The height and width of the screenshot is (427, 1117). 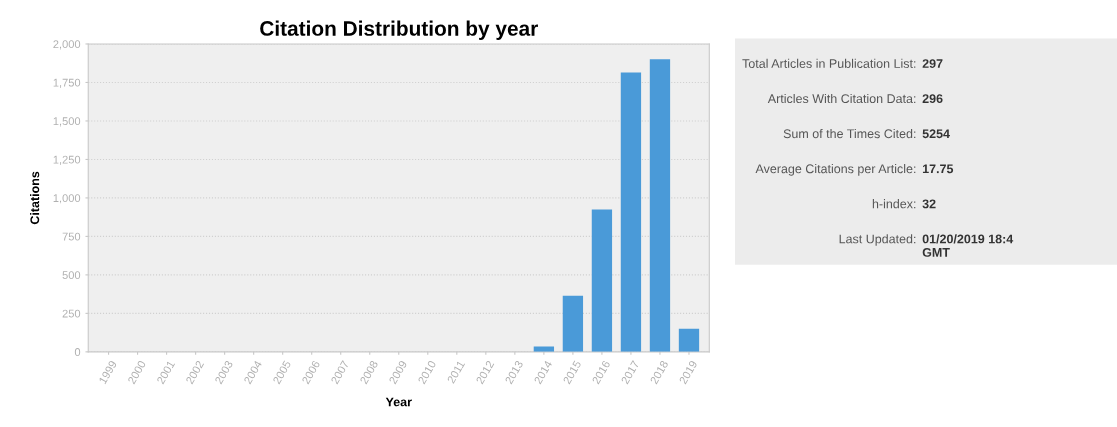 I want to click on y-tick-label: 1,000, so click(x=67, y=199).